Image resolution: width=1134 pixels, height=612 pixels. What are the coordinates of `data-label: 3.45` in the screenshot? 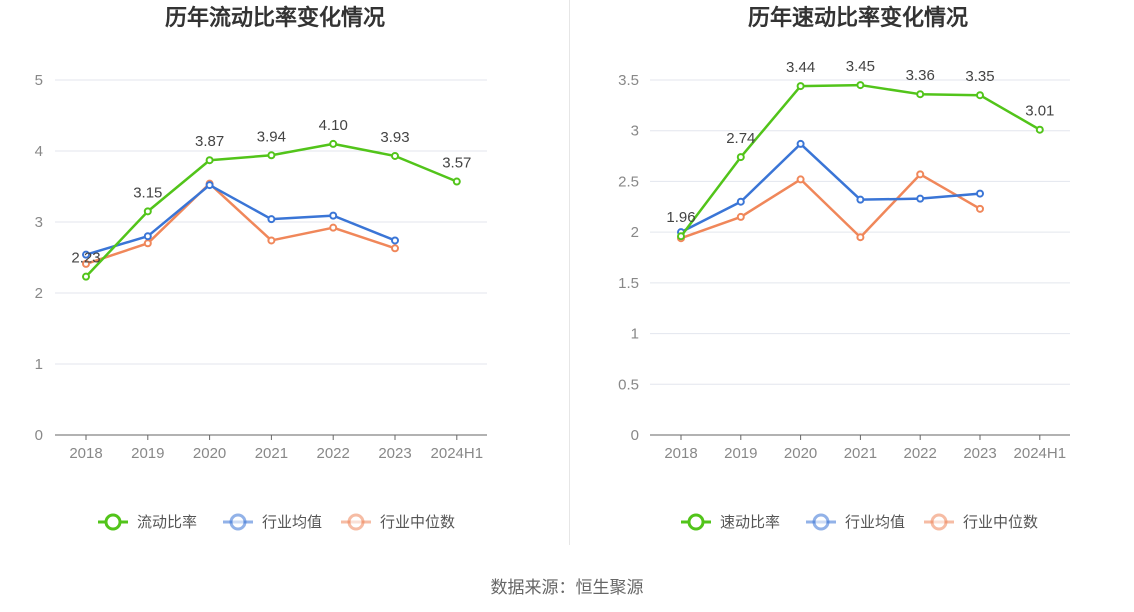 It's located at (860, 66).